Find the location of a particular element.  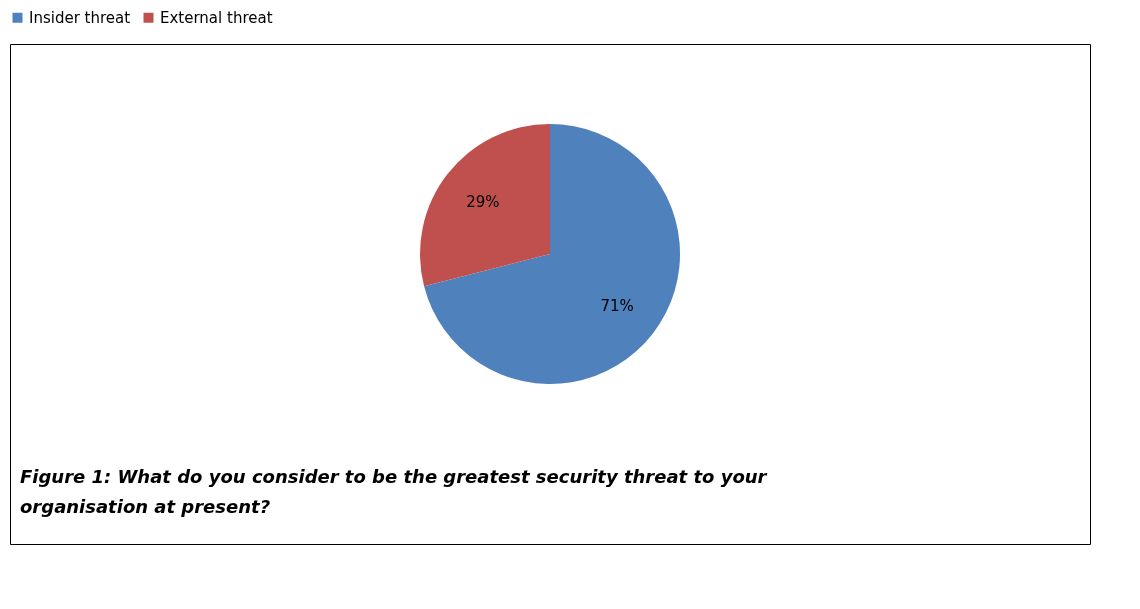

legend-label: External threat is located at coordinates (216, 17).